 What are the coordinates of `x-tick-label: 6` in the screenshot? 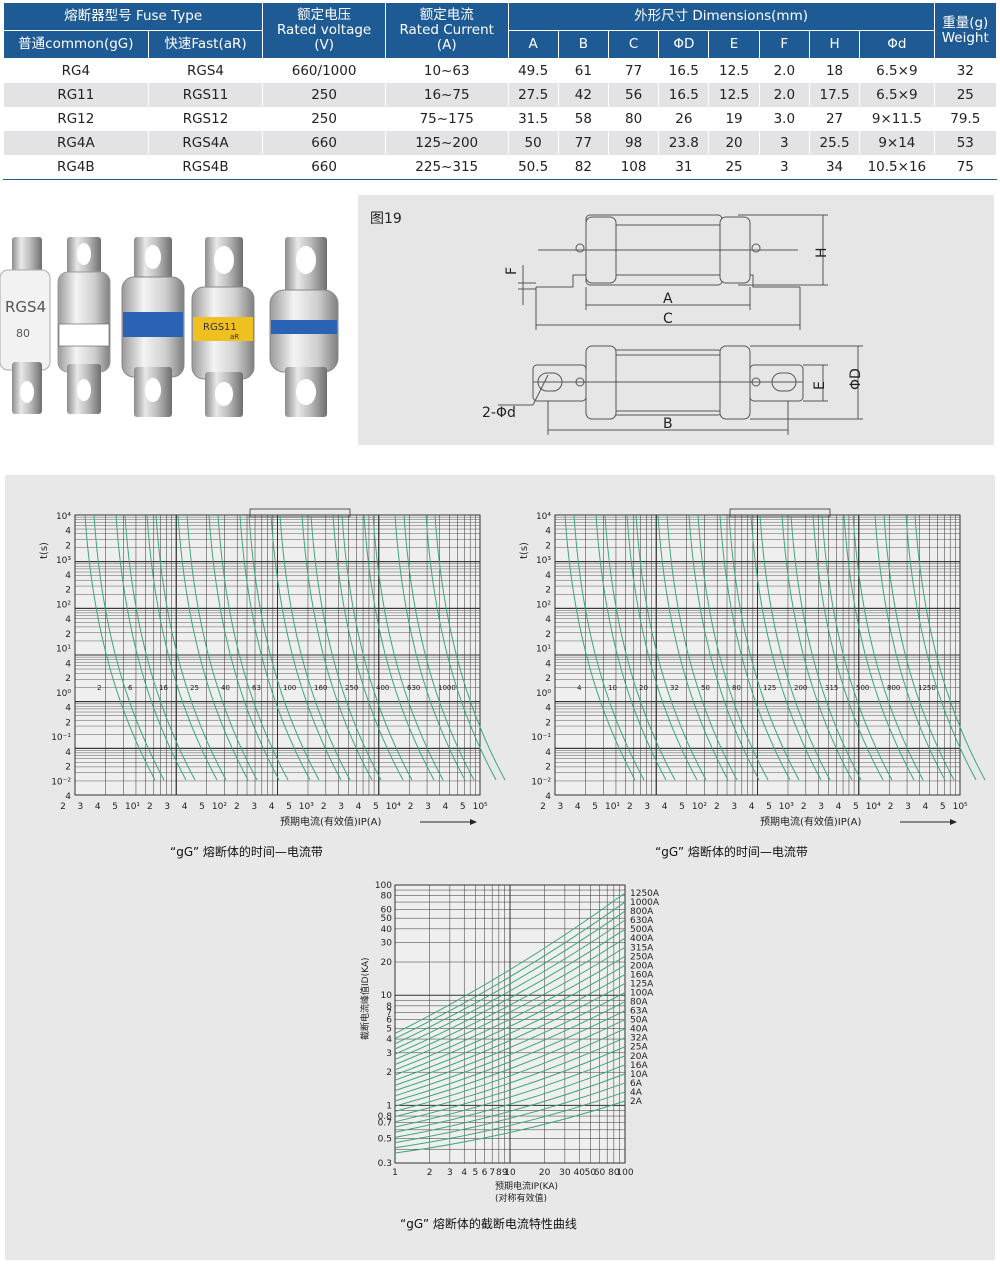 It's located at (485, 1173).